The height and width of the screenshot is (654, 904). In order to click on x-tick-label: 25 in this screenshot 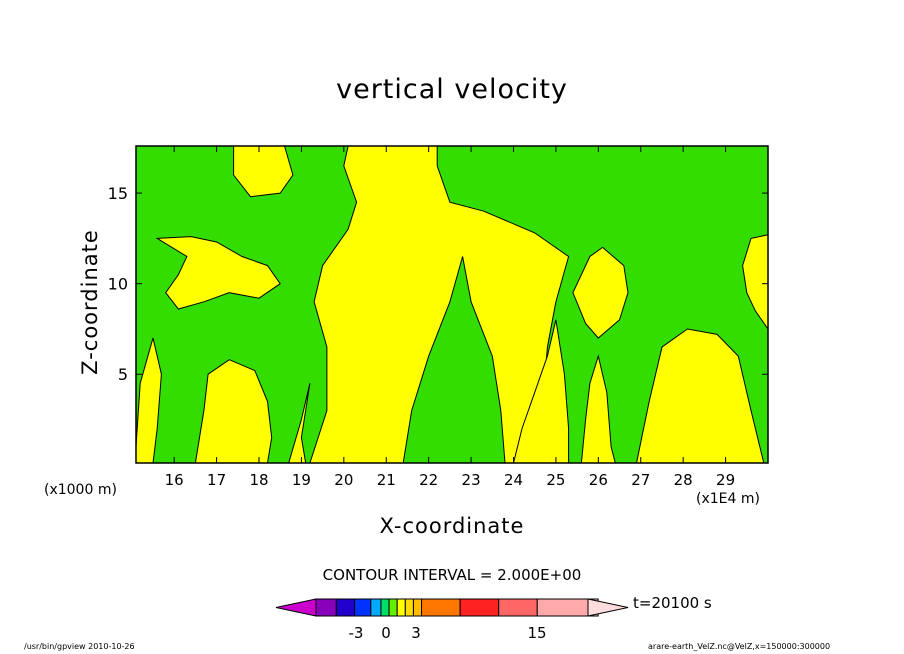, I will do `click(555, 480)`.